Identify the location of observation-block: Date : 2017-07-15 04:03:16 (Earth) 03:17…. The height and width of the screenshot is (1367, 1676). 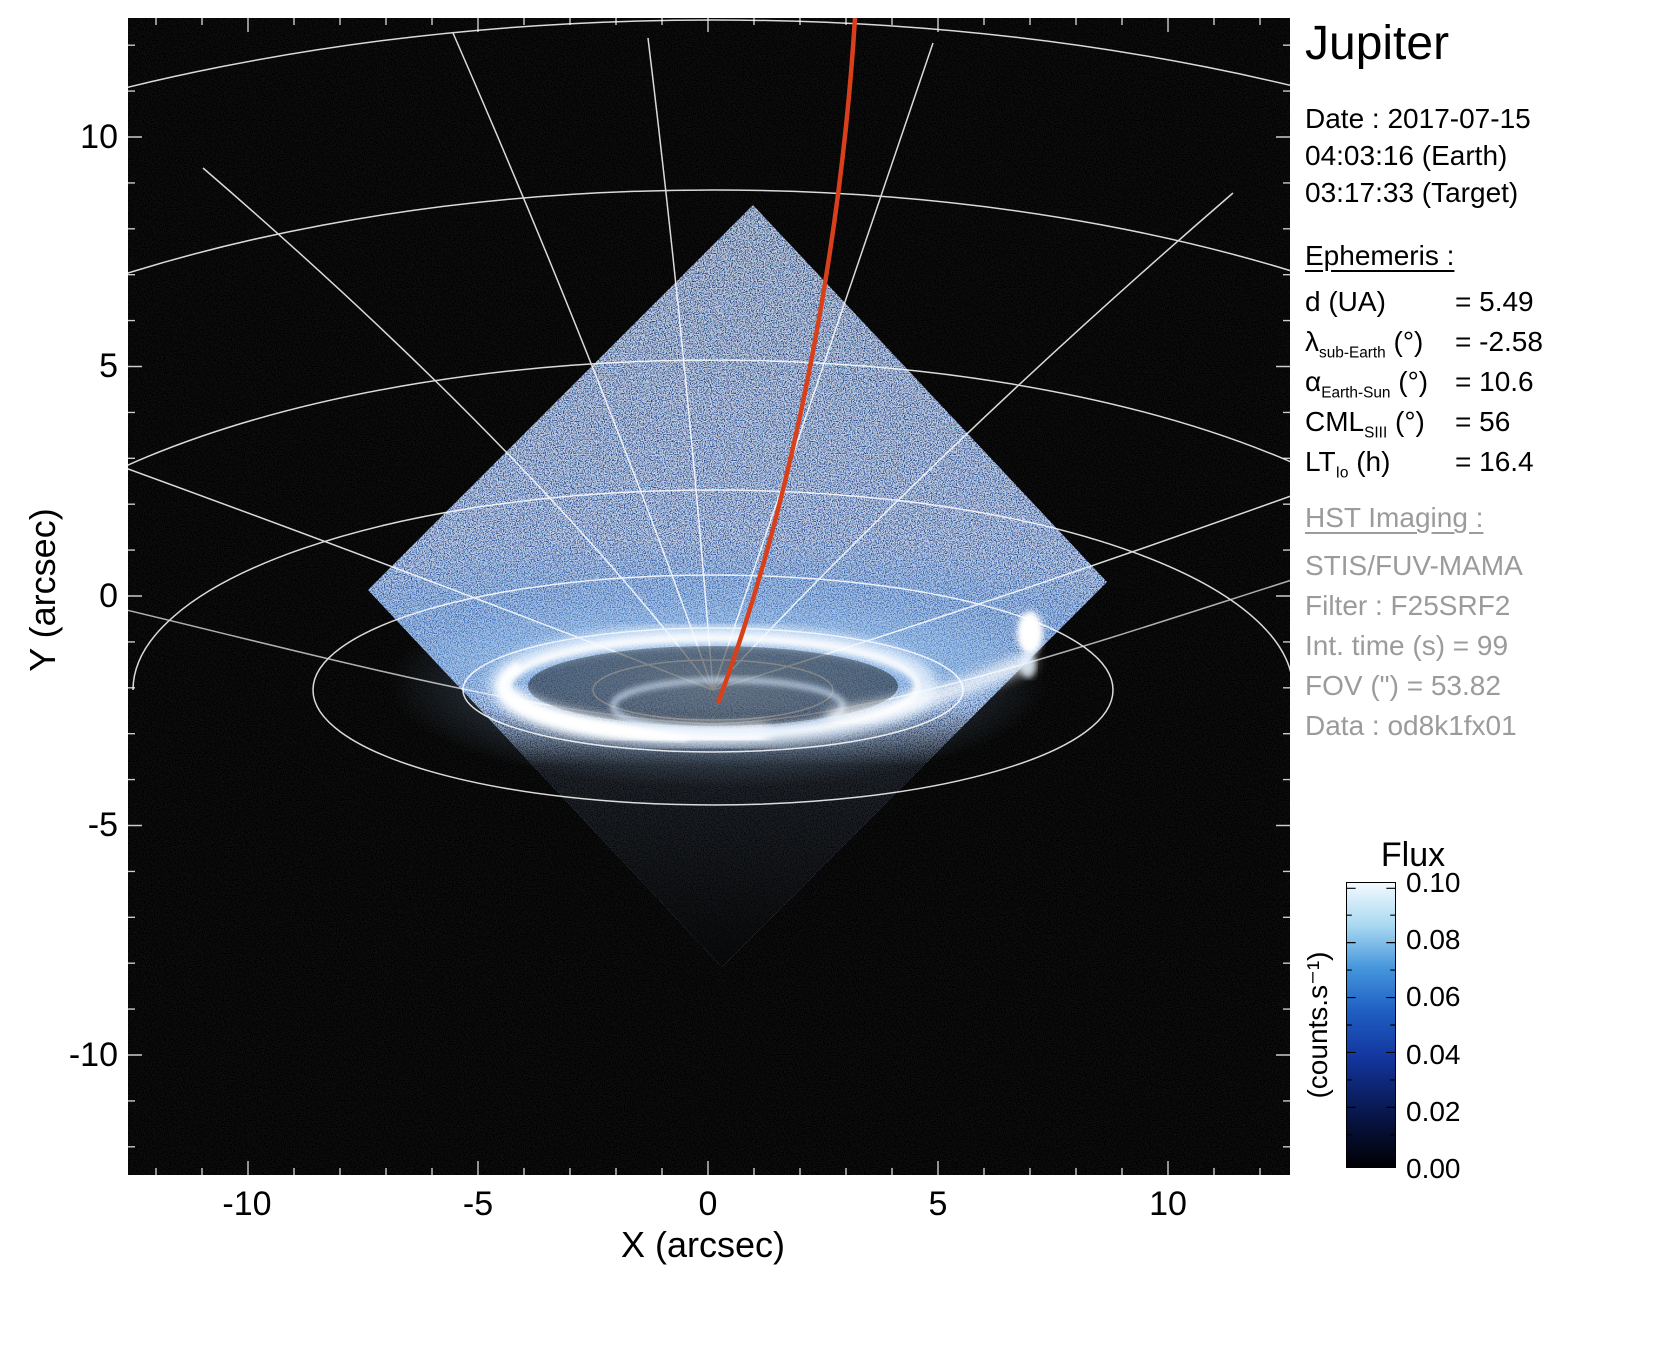
(1418, 155).